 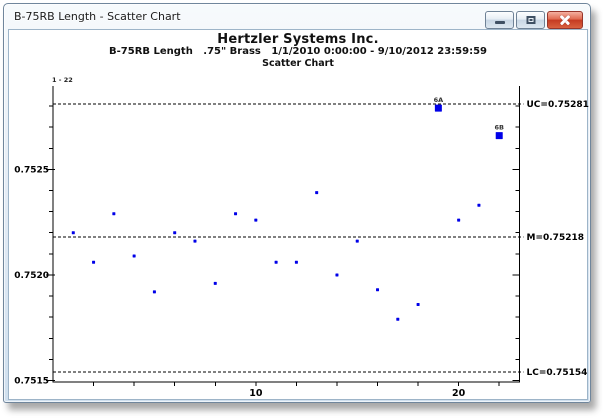 I want to click on restore-icon, so click(x=530, y=20).